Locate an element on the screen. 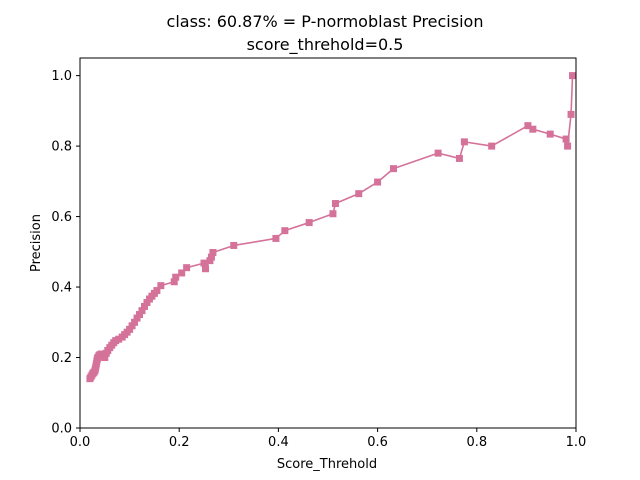 The height and width of the screenshot is (480, 640). x-tick-label: 0.0 is located at coordinates (80, 442).